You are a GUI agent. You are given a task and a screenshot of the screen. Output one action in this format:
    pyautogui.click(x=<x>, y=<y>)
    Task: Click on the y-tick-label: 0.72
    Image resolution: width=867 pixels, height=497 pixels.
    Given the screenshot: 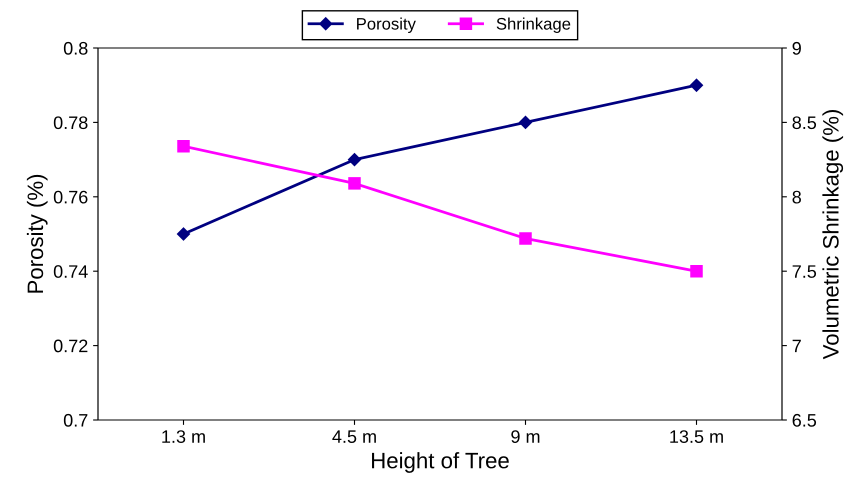 What is the action you would take?
    pyautogui.click(x=71, y=346)
    